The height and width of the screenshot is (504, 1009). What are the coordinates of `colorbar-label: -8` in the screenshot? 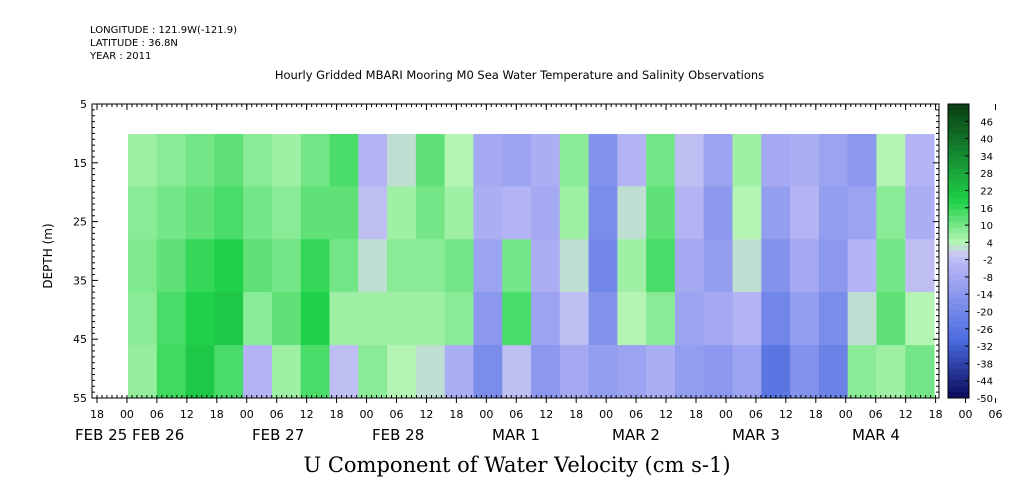 It's located at (988, 278).